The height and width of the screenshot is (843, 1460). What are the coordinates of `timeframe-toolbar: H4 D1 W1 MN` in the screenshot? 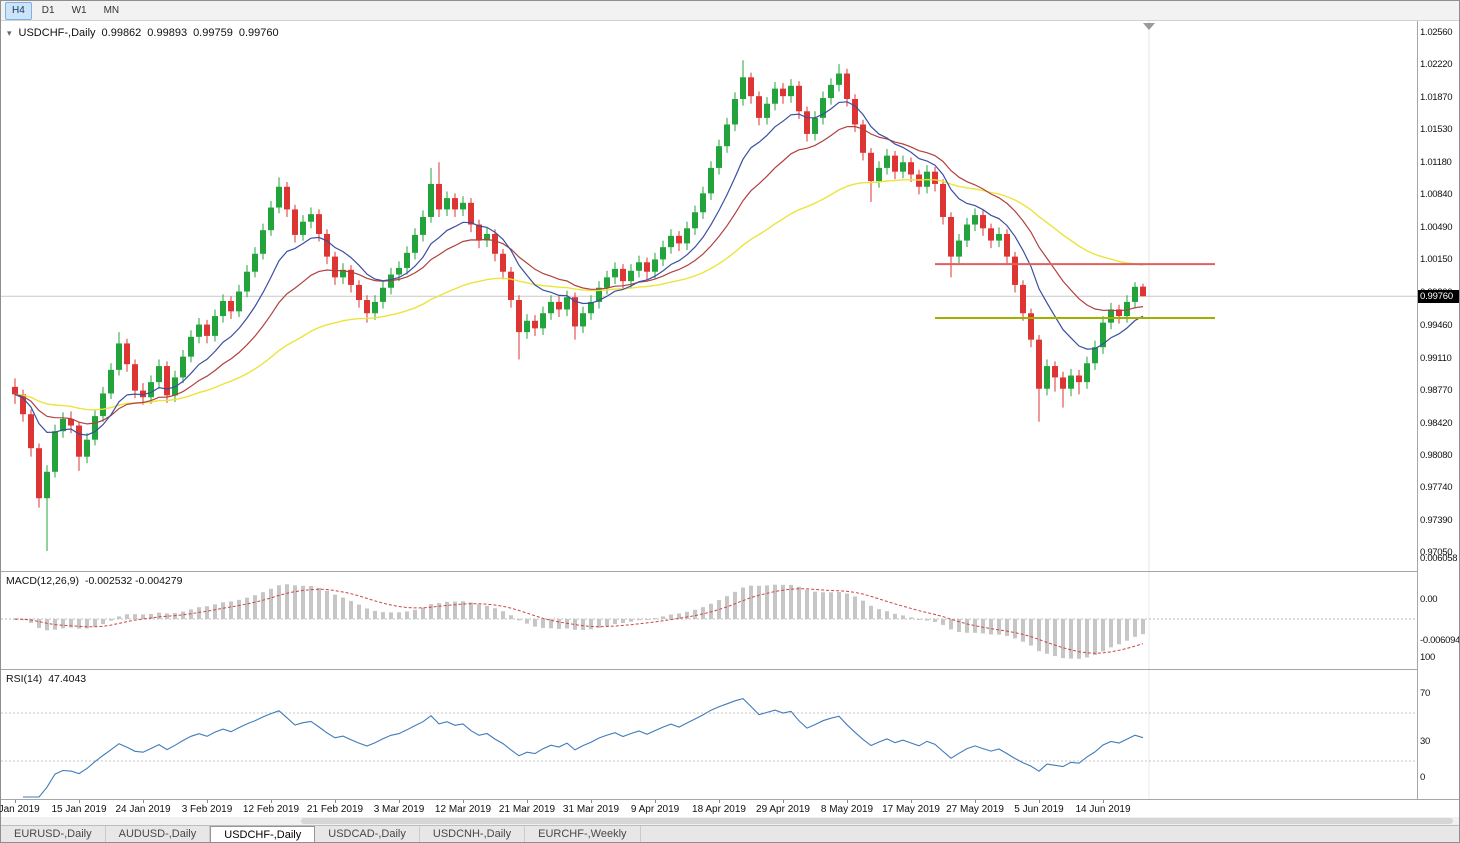 It's located at (730, 11).